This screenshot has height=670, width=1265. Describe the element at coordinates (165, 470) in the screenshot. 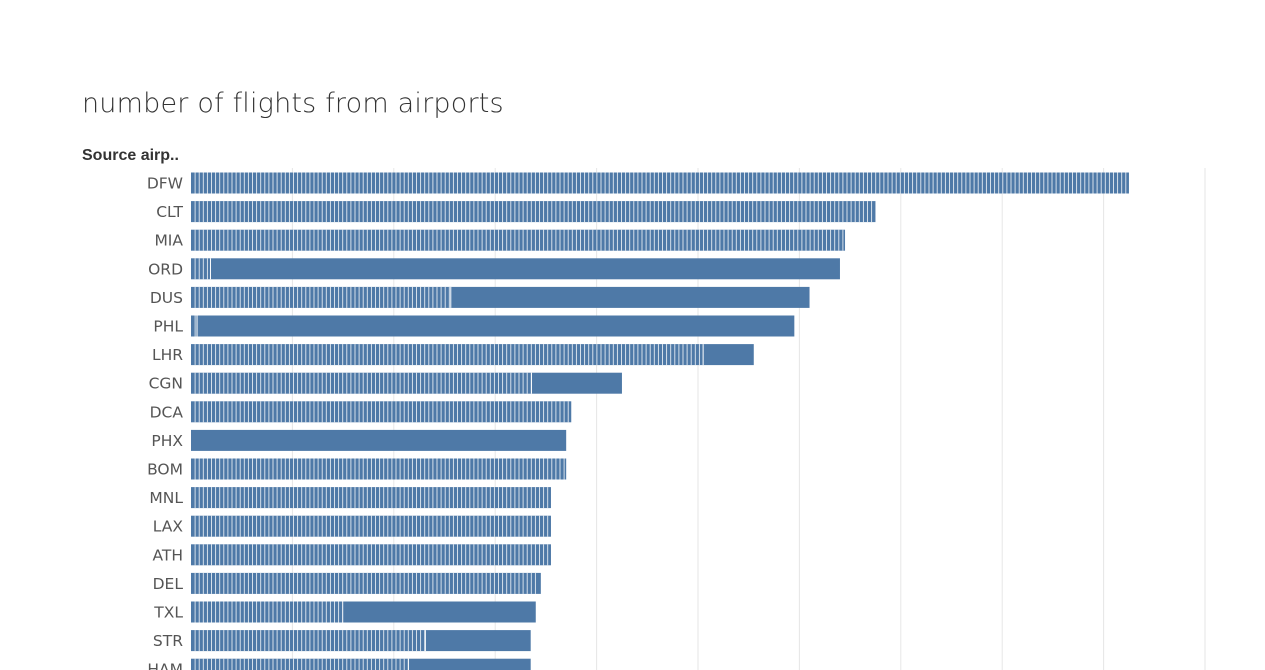

I see `category-label-bom: BOM` at that location.